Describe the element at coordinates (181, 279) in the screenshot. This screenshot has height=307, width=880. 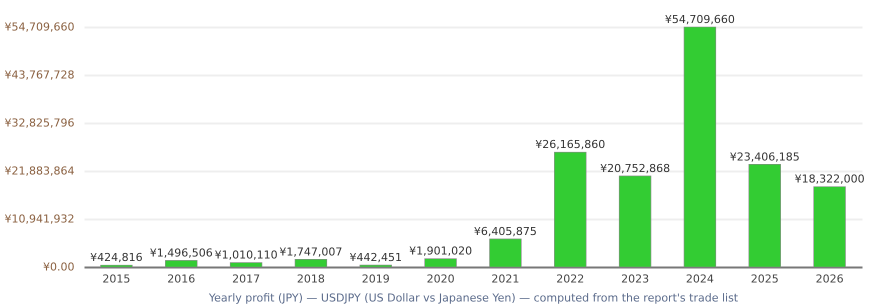
I see `x-tick-label: 2016` at that location.